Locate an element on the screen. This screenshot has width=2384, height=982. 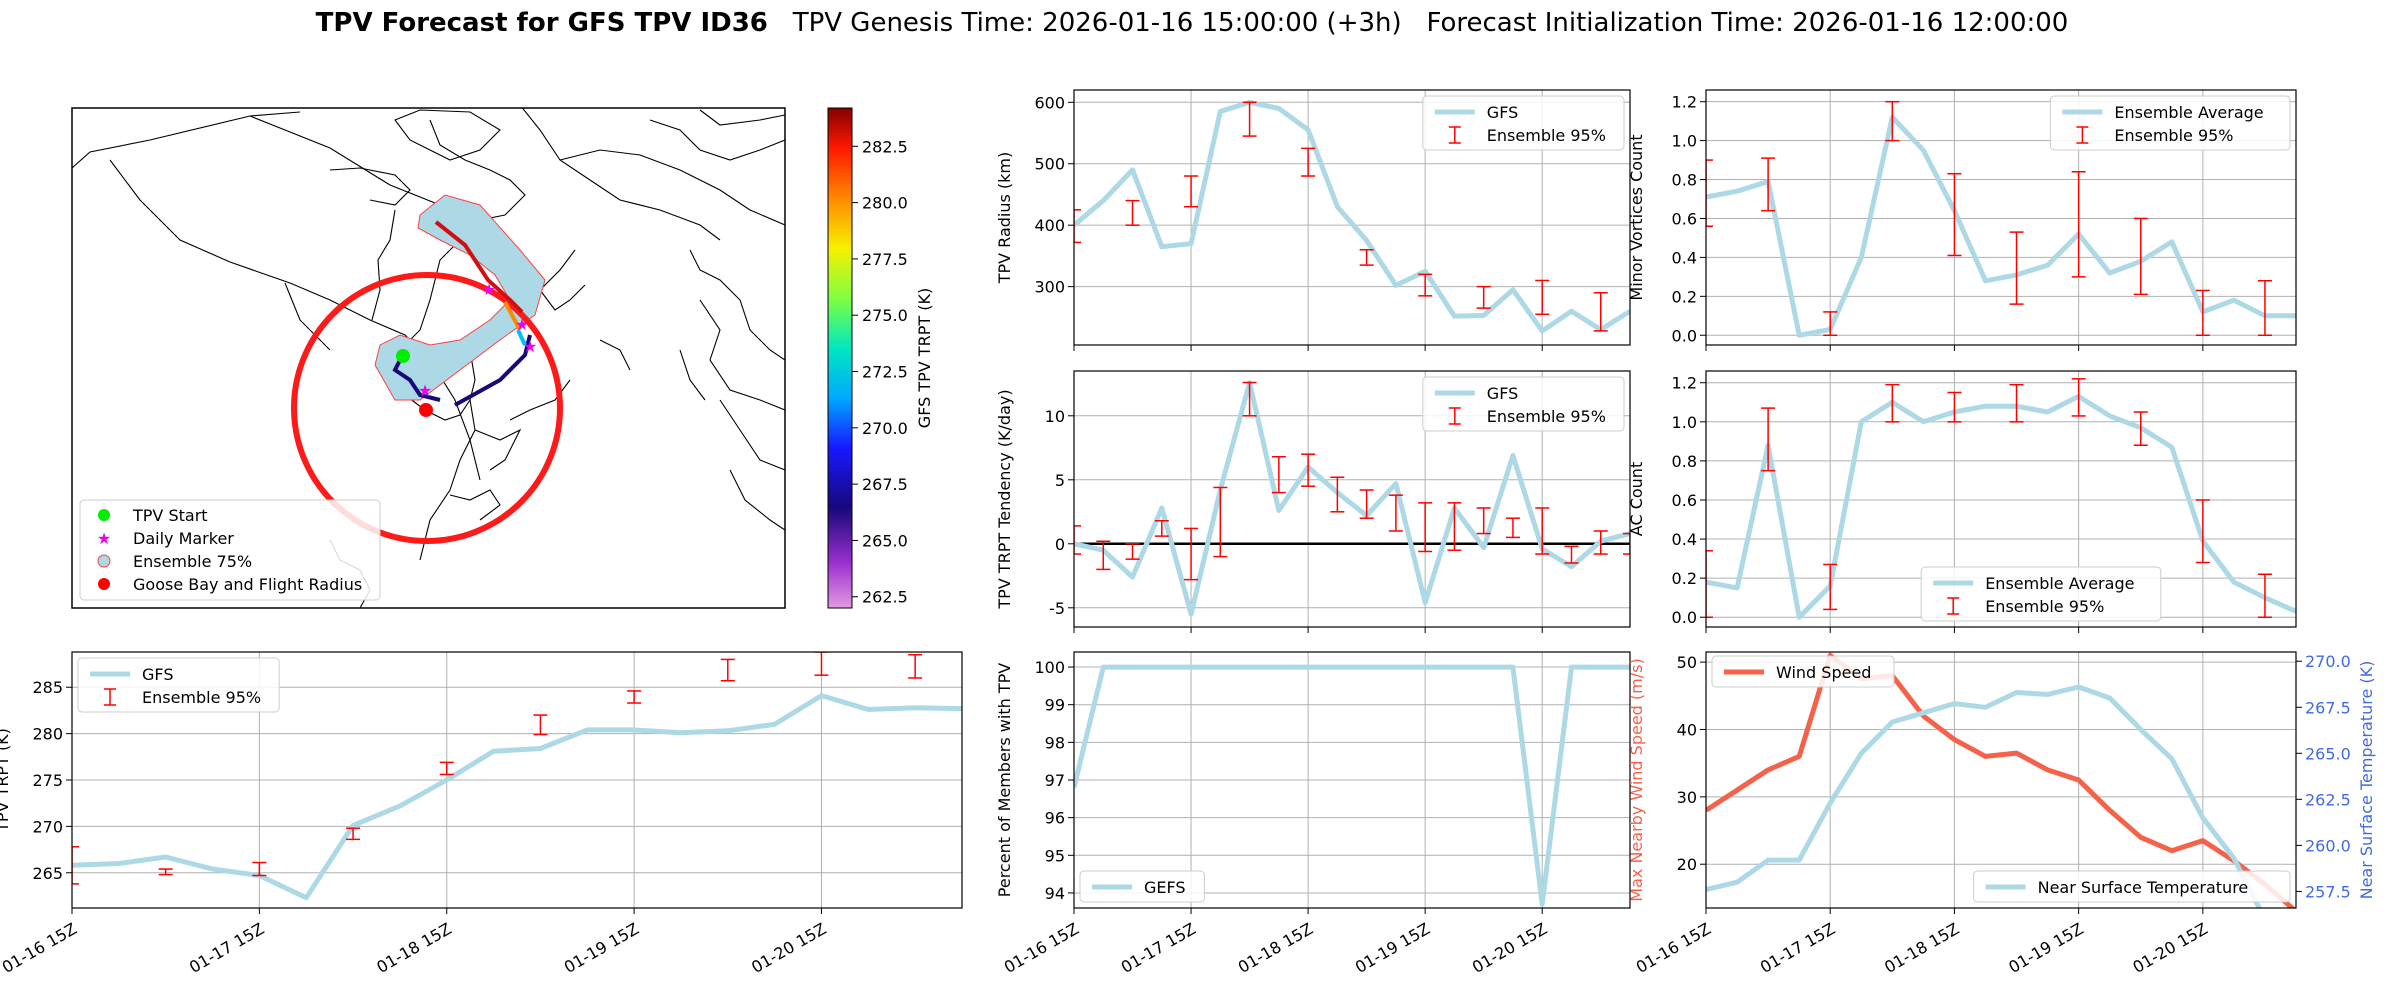
trpt-ytick-label-2: 275 is located at coordinates (47, 780).